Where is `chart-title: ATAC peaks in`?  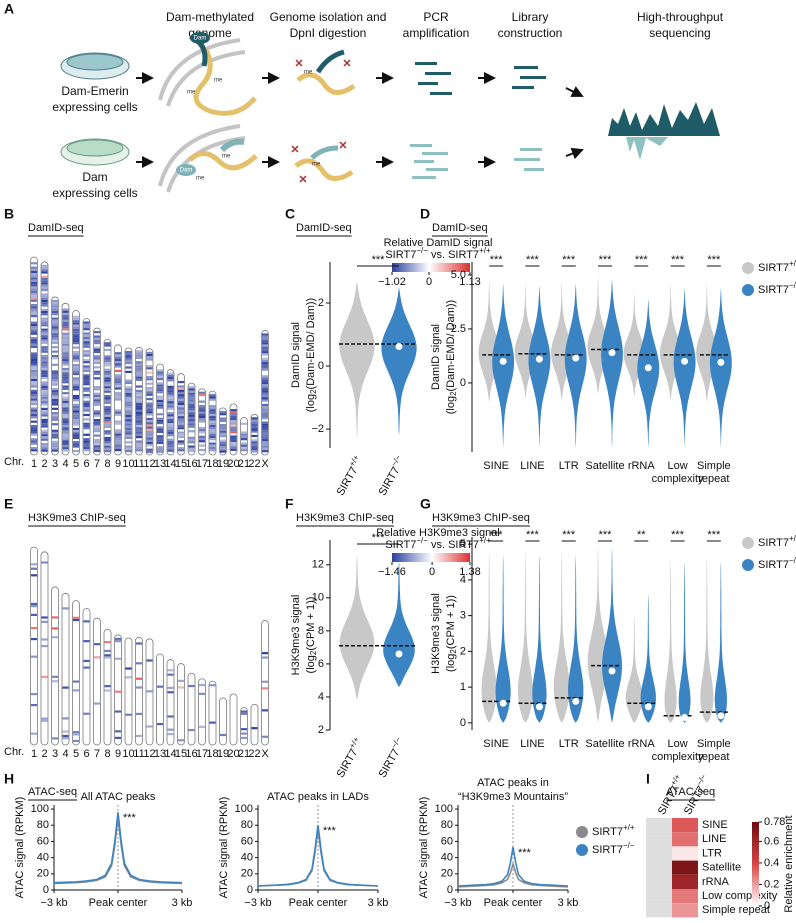
chart-title: ATAC peaks in is located at coordinates (513, 783).